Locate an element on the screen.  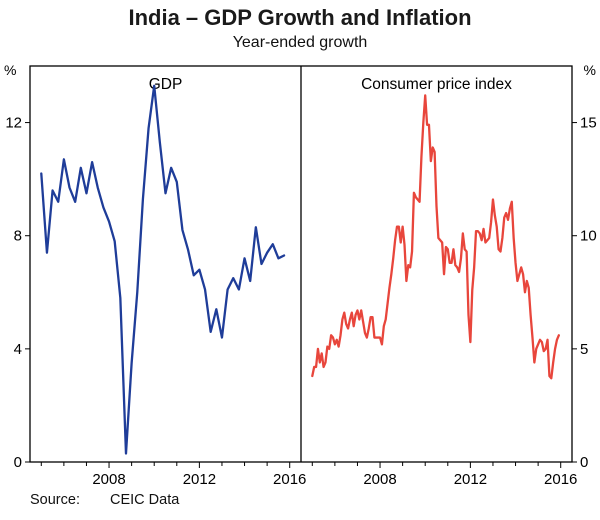
percent-sign-right: % is located at coordinates (590, 70).